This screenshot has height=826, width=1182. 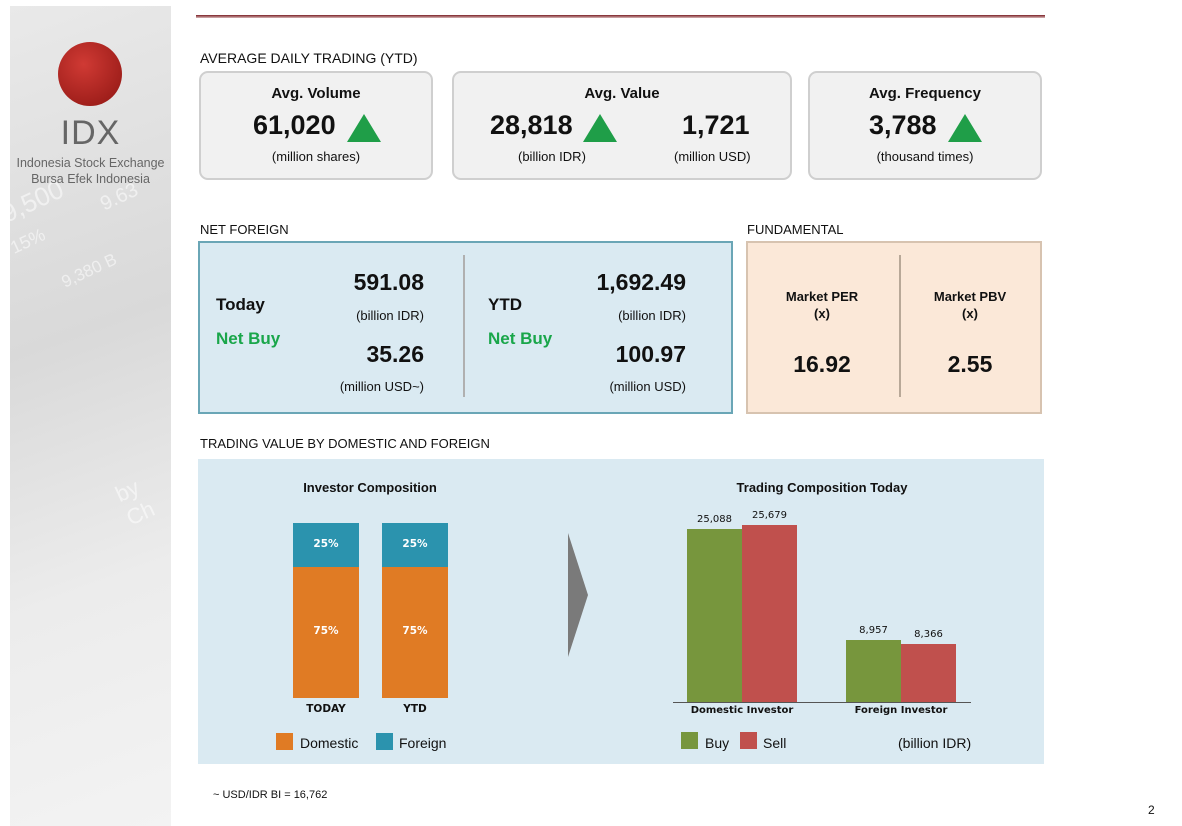 What do you see at coordinates (925, 93) in the screenshot?
I see `avg-frequency-label: Avg. Frequency` at bounding box center [925, 93].